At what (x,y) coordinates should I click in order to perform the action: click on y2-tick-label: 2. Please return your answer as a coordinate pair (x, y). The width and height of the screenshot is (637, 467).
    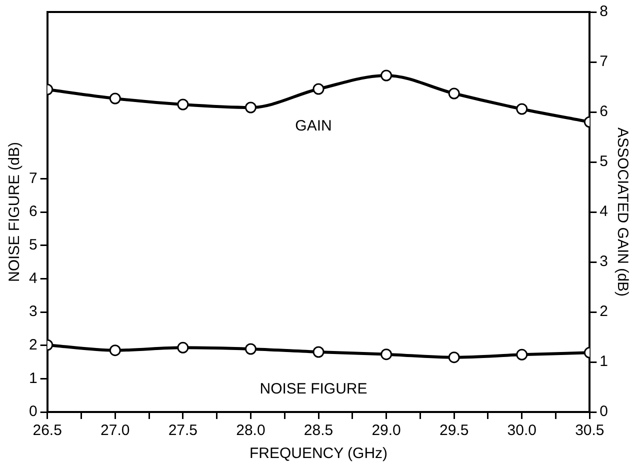
    Looking at the image, I should click on (604, 311).